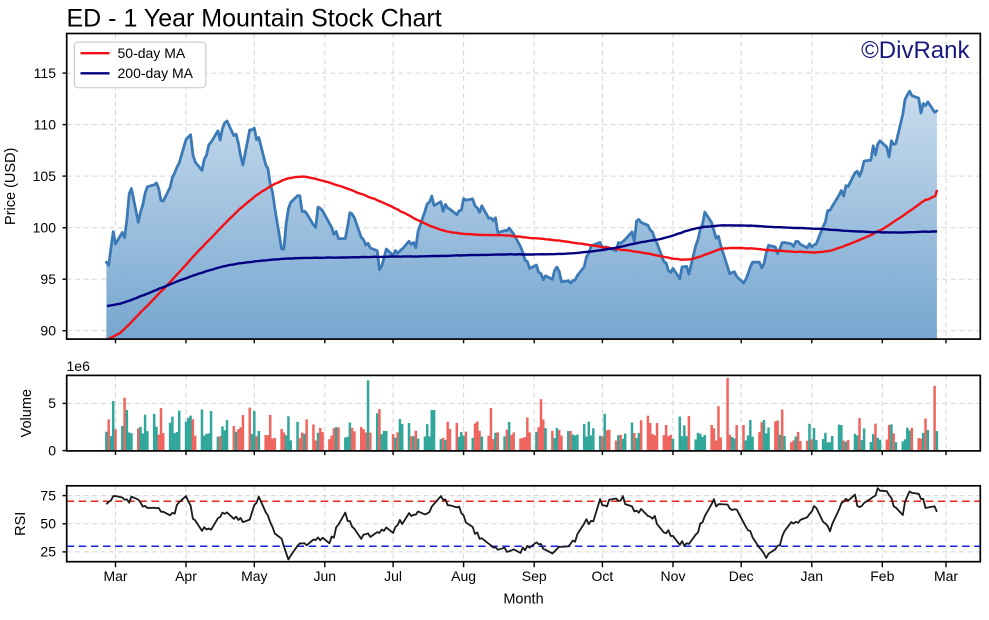 This screenshot has width=989, height=620. I want to click on svg-text: 100, so click(45, 227).